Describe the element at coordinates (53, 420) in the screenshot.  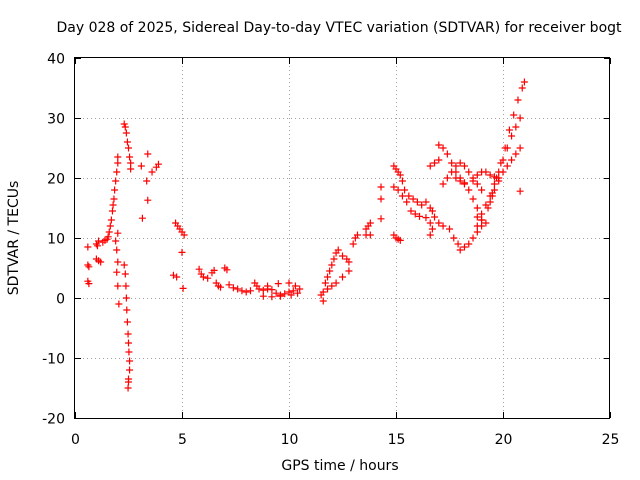
I see `y-tick-label: -20` at that location.